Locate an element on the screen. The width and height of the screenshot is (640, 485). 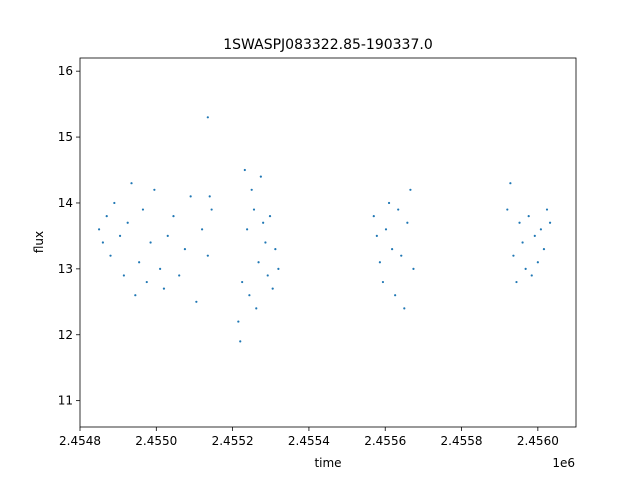
y-tick-label: 12 is located at coordinates (65, 335).